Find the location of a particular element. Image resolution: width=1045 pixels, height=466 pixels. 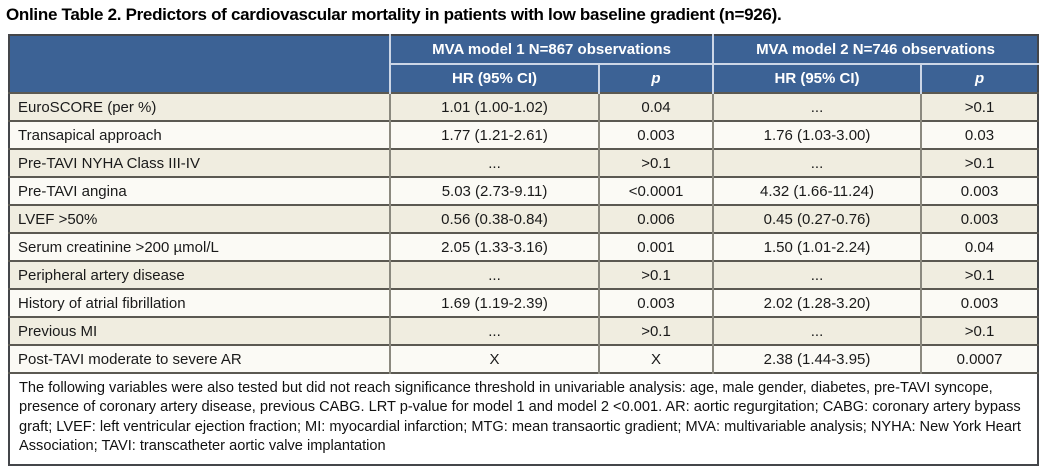

model1-hr-value: 0.56 (0.38-0.84) is located at coordinates (494, 218).